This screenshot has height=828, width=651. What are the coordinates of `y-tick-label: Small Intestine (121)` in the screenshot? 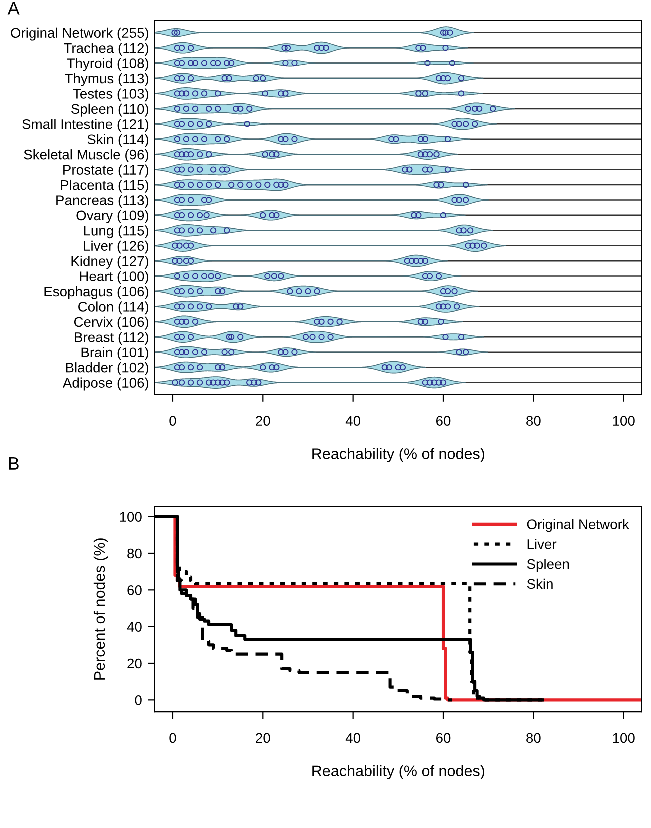 It's located at (85, 125).